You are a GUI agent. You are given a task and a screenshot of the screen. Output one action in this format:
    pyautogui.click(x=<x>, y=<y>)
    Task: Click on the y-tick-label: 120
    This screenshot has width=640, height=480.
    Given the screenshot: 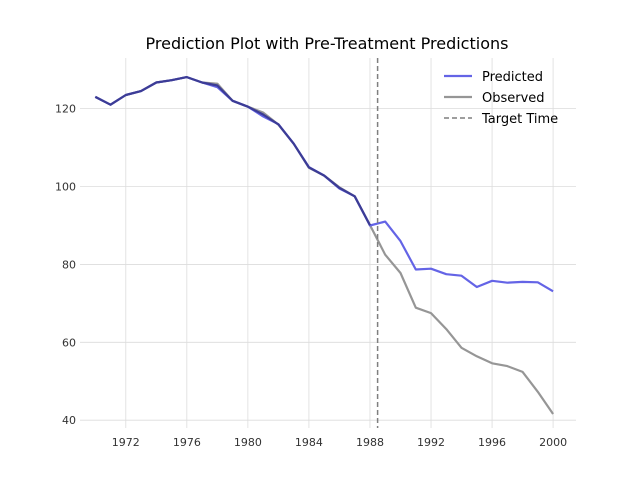 What is the action you would take?
    pyautogui.click(x=65, y=109)
    